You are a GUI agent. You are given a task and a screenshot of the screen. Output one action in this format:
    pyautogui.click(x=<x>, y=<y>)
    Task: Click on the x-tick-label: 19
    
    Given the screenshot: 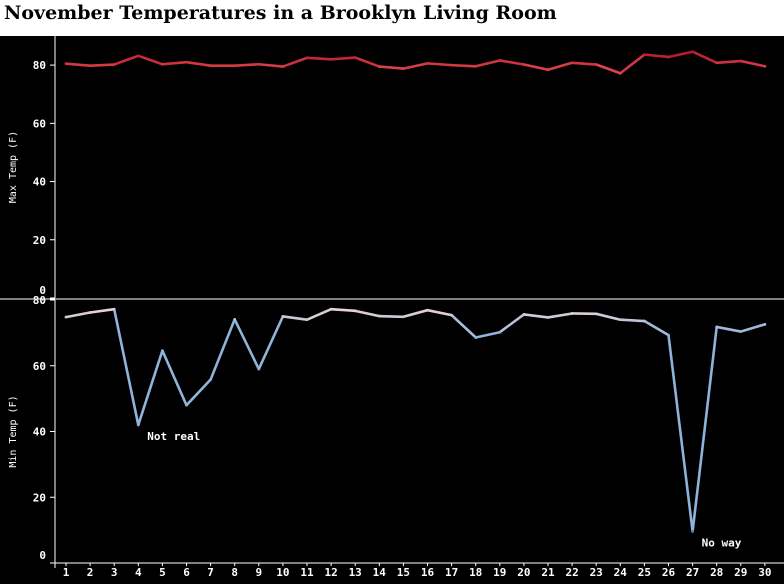 What is the action you would take?
    pyautogui.click(x=499, y=572)
    